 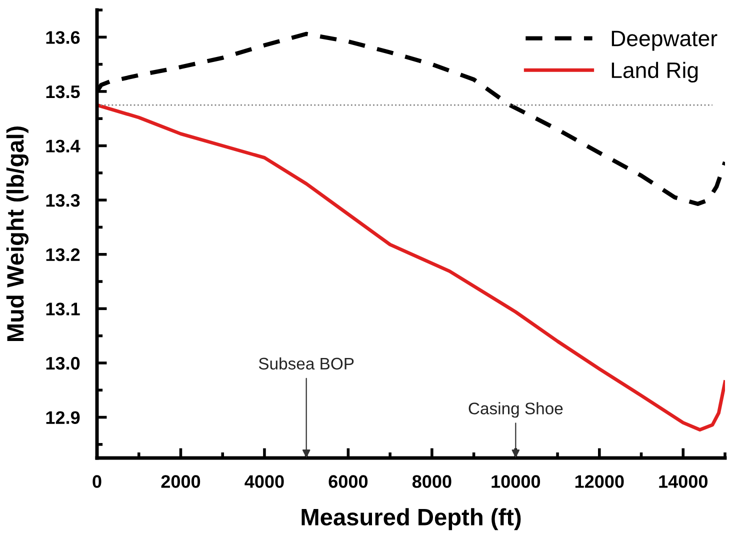 I want to click on y-tick-label: 13.0, so click(x=63, y=363).